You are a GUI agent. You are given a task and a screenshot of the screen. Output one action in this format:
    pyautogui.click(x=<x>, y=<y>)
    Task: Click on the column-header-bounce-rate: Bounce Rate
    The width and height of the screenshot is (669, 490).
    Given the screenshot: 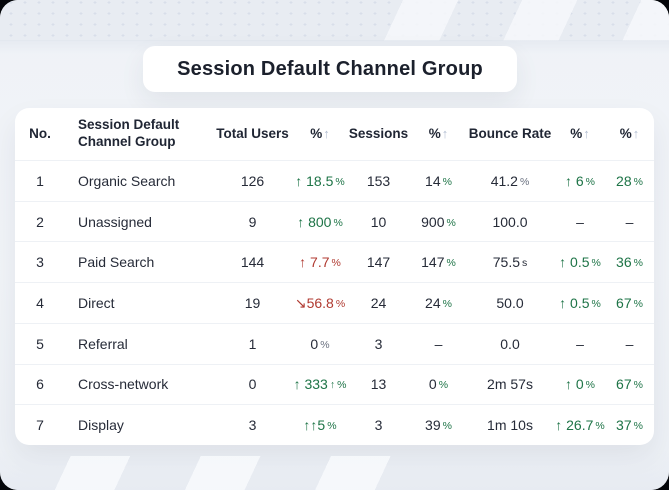 What is the action you would take?
    pyautogui.click(x=510, y=134)
    